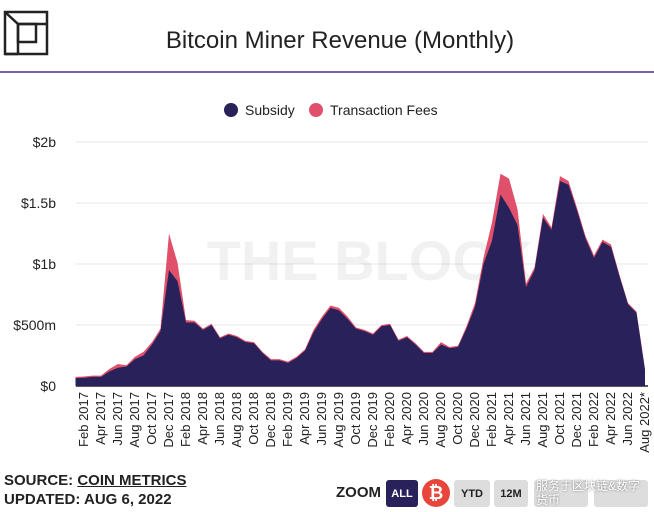  What do you see at coordinates (202, 418) in the screenshot?
I see `x-tick-label: Apr 2018` at bounding box center [202, 418].